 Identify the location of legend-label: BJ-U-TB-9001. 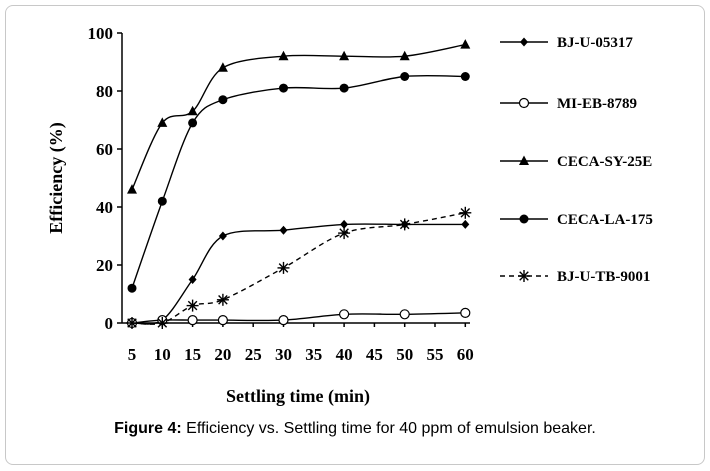
(603, 277).